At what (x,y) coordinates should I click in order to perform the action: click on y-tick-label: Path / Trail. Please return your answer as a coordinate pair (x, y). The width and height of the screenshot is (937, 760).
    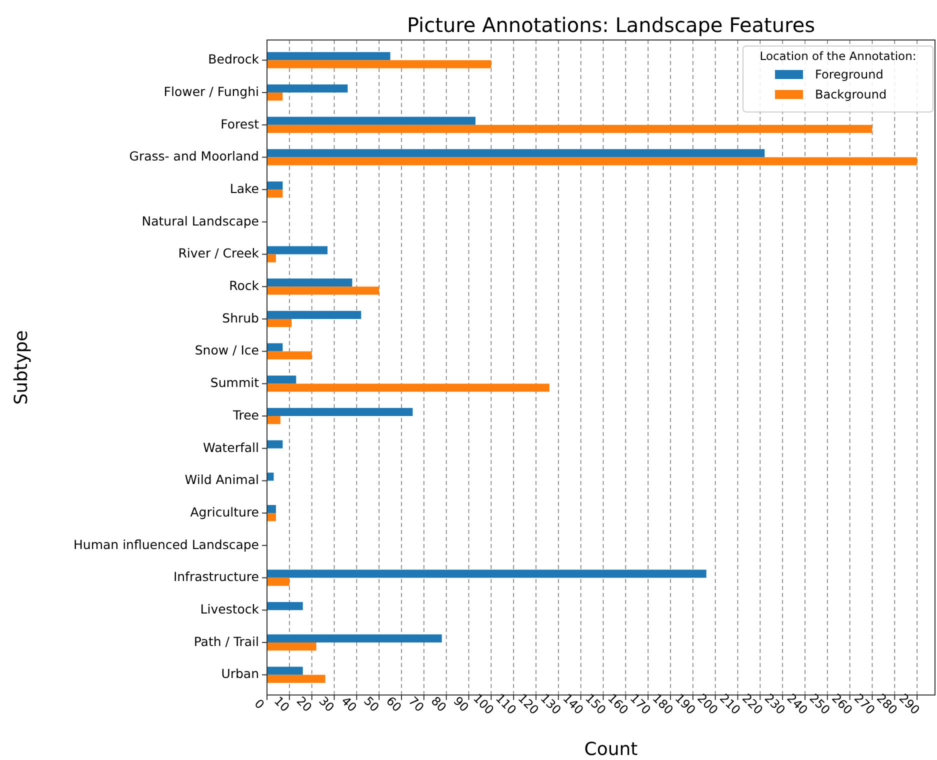
    Looking at the image, I should click on (226, 641).